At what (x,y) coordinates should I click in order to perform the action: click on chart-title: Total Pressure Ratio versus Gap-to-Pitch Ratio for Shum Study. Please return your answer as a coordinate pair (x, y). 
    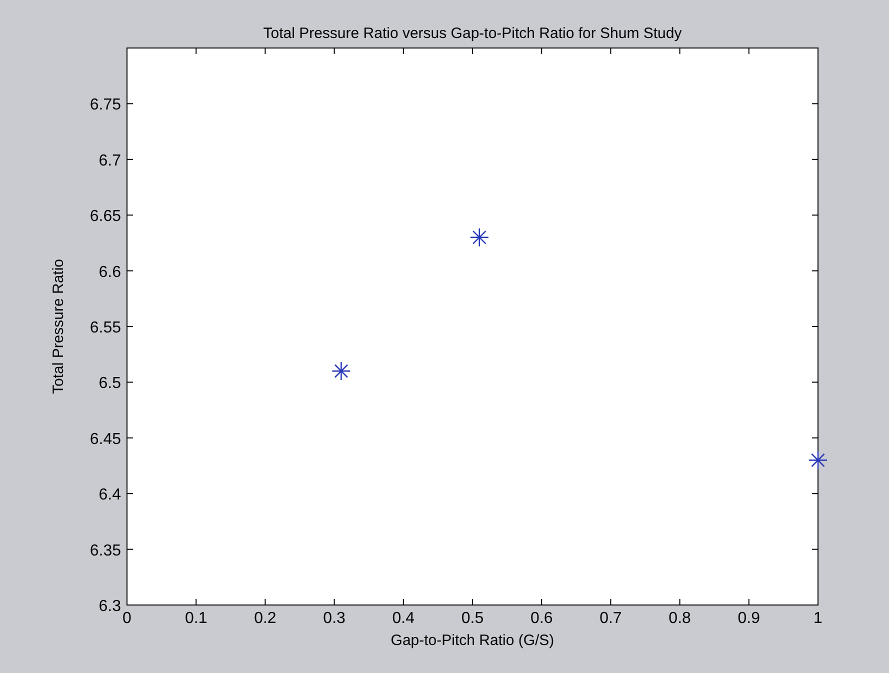
    Looking at the image, I should click on (472, 33).